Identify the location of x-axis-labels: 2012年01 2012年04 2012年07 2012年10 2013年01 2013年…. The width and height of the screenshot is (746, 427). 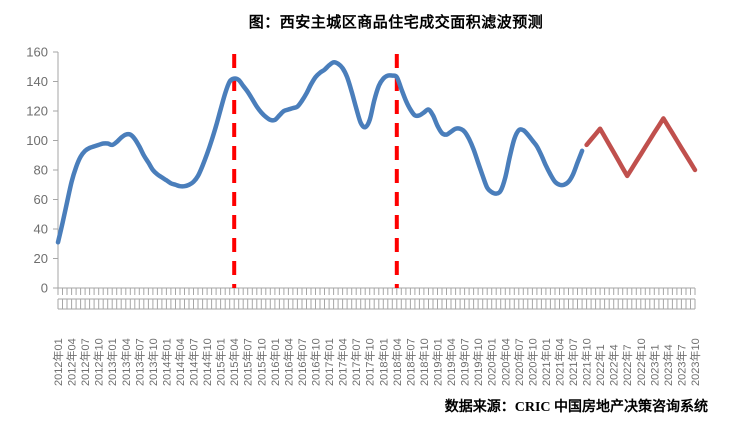
(376, 362).